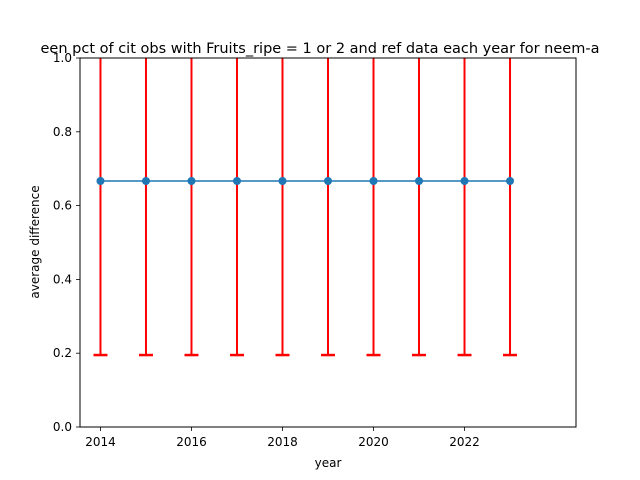  Describe the element at coordinates (191, 442) in the screenshot. I see `x-tick-label: 2016` at that location.